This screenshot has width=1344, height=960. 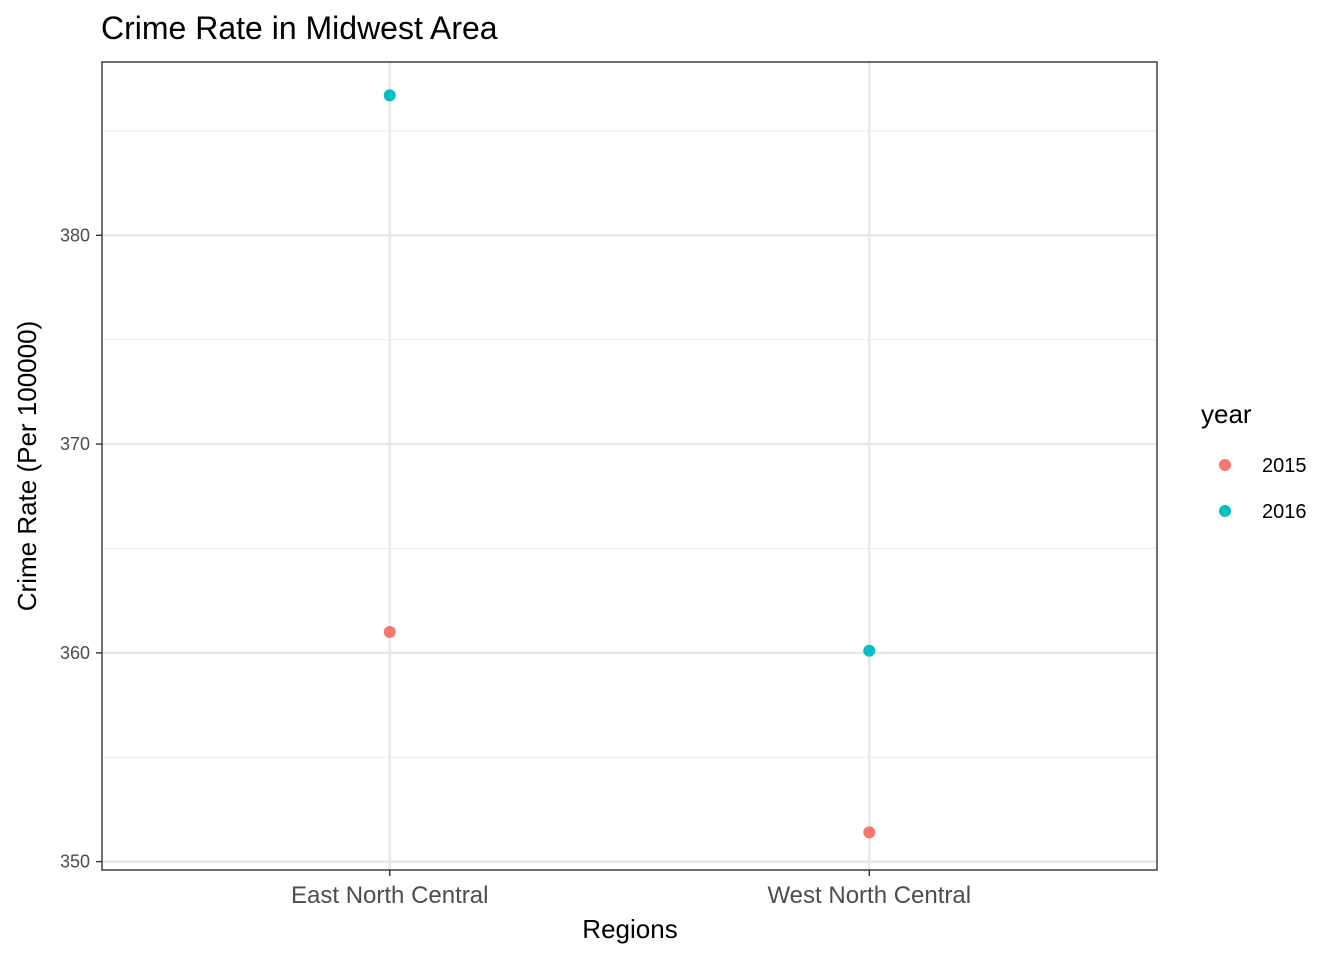 I want to click on y-tick-label: 370, so click(x=75, y=444).